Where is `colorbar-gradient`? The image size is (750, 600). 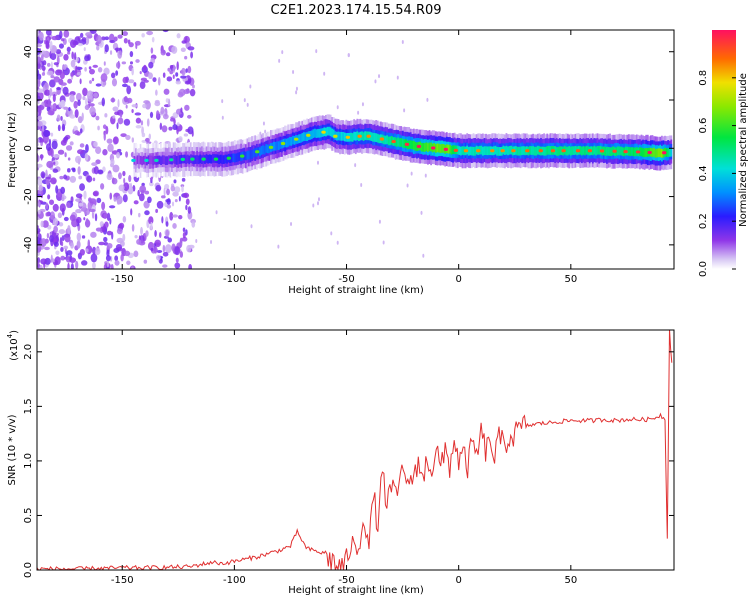 colorbar-gradient is located at coordinates (724, 149).